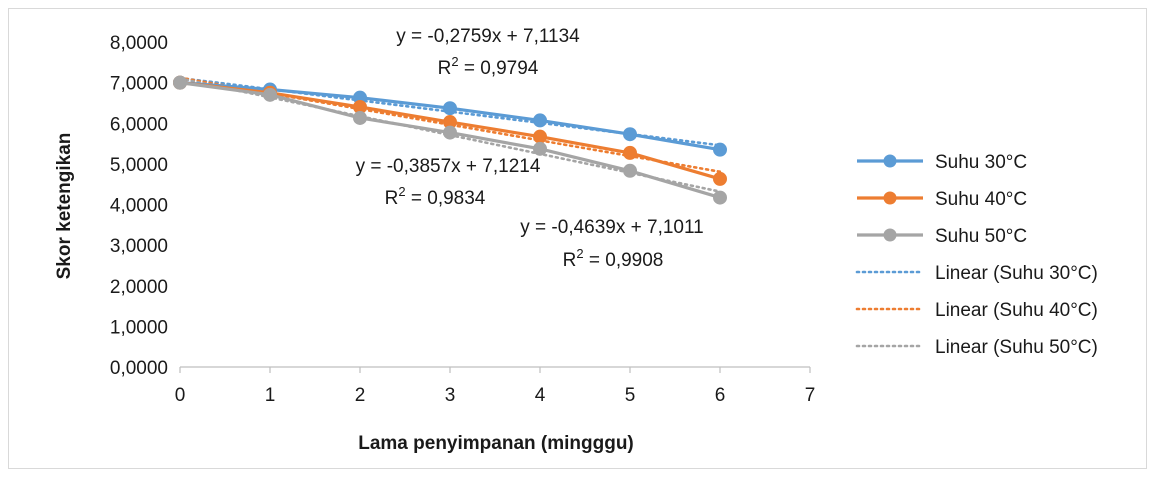 The height and width of the screenshot is (477, 1155). What do you see at coordinates (360, 395) in the screenshot?
I see `x-tick-label: 2` at bounding box center [360, 395].